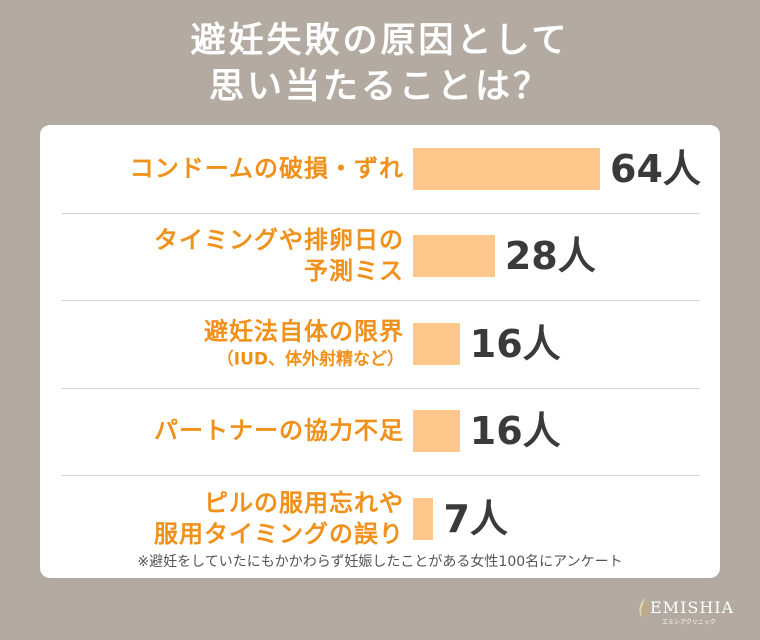 The image size is (760, 640). I want to click on category-label: コンドームの破損・ずれ, so click(244, 168).